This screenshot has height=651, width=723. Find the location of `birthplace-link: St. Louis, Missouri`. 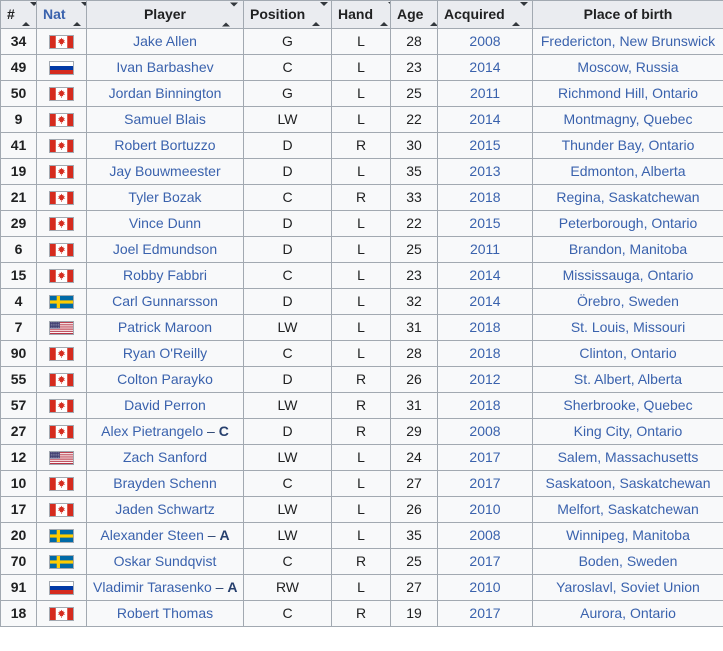

birthplace-link: St. Louis, Missouri is located at coordinates (628, 327).